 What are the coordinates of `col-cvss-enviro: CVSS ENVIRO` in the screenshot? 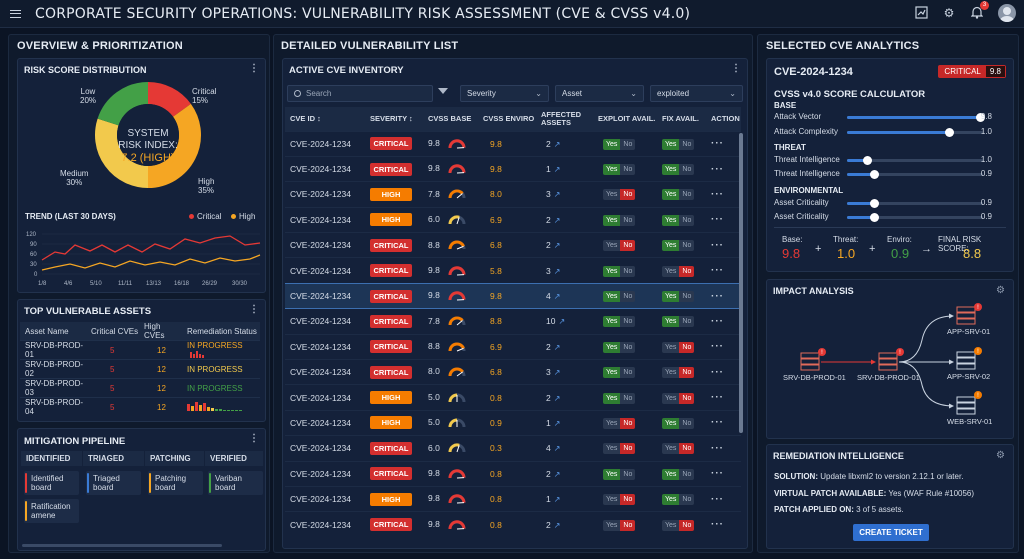 It's located at (507, 119).